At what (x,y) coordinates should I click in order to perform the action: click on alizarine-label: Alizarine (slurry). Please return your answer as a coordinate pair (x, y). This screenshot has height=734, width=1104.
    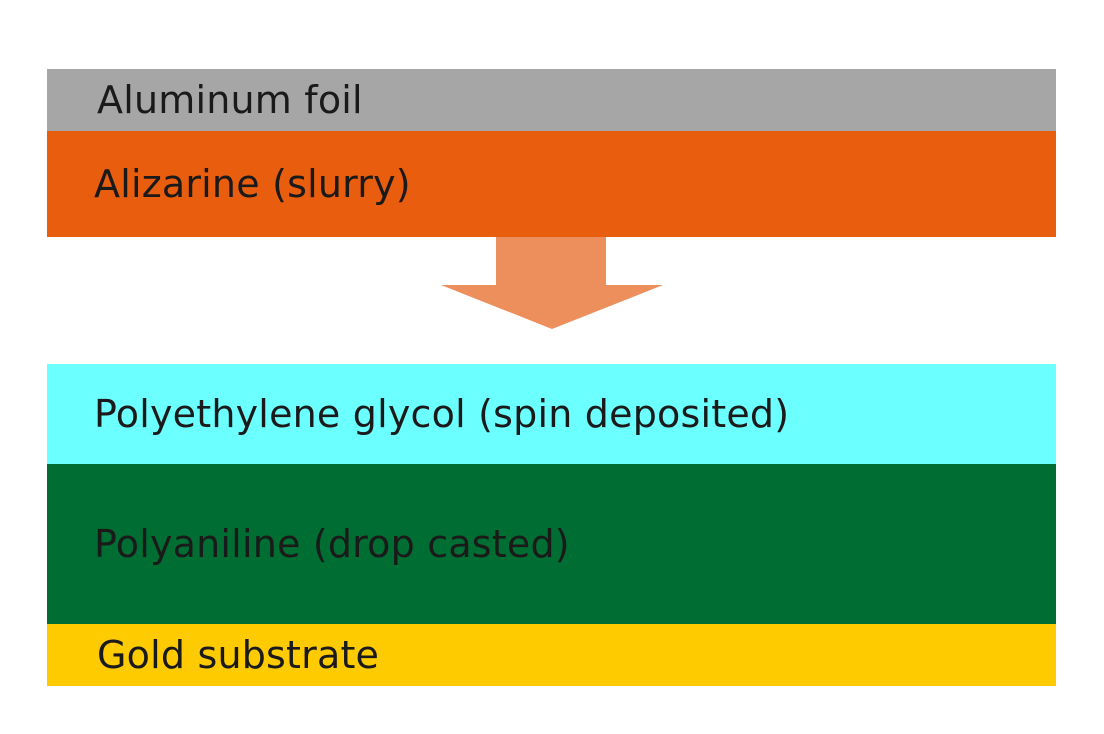
    Looking at the image, I should click on (252, 184).